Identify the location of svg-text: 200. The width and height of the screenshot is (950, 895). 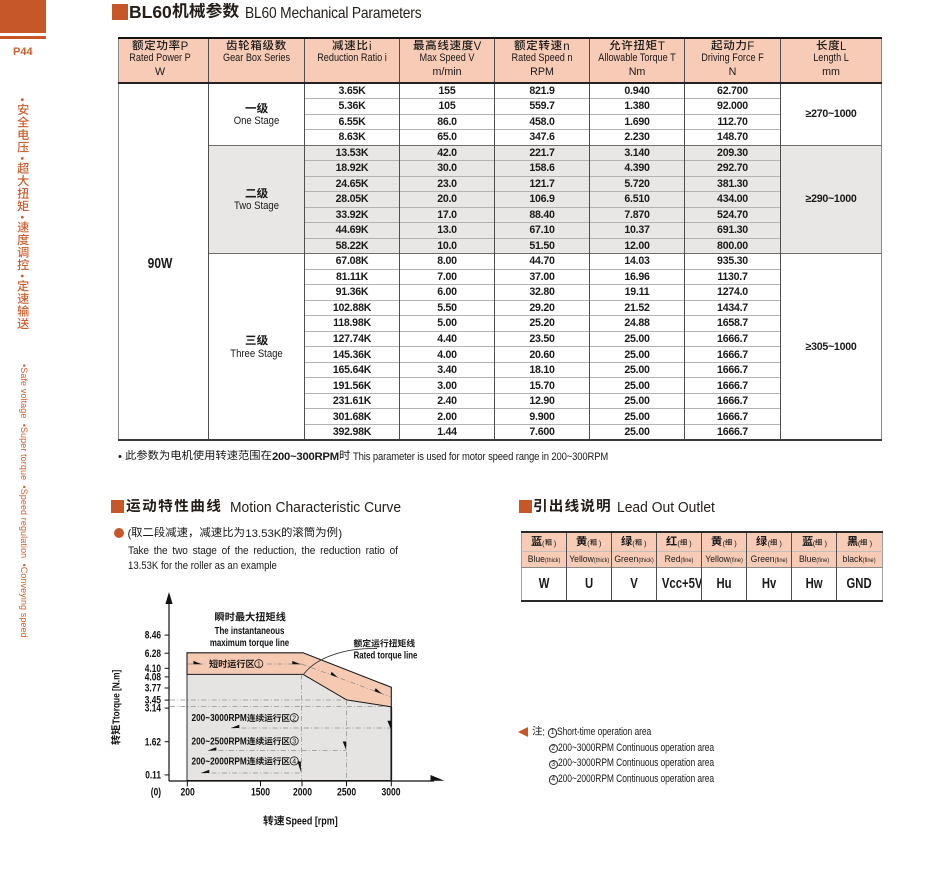
(187, 793).